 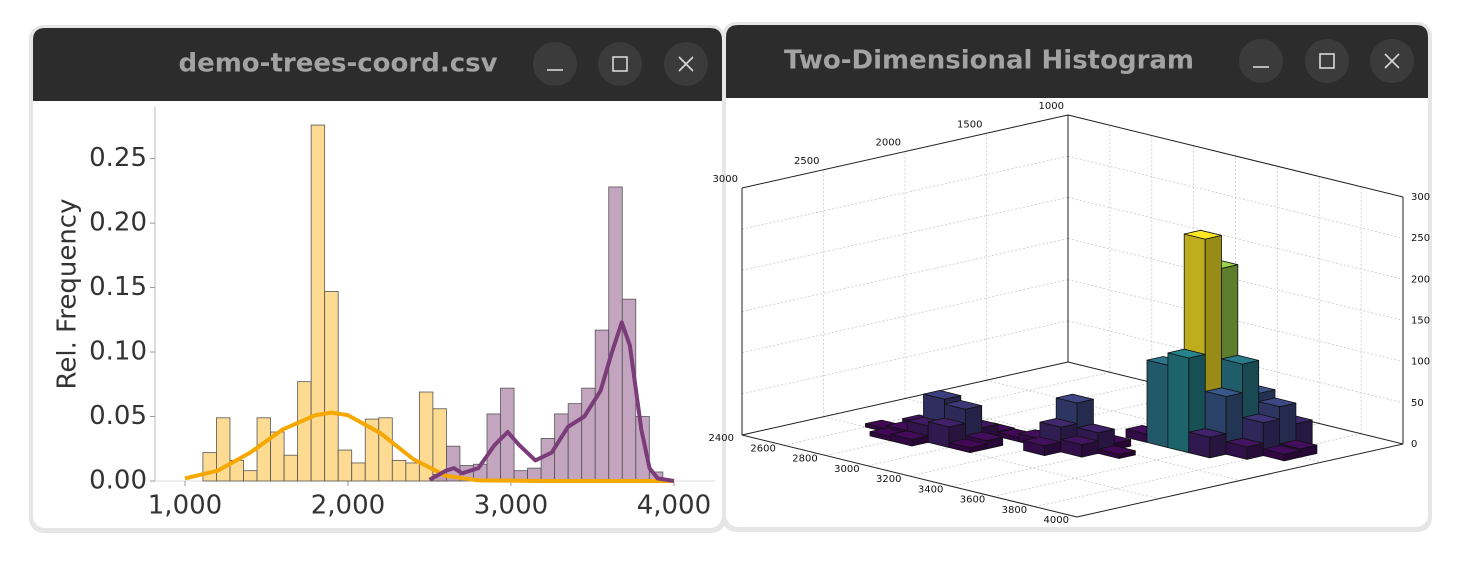 What do you see at coordinates (118, 416) in the screenshot?
I see `y-tick-label: 0.05` at bounding box center [118, 416].